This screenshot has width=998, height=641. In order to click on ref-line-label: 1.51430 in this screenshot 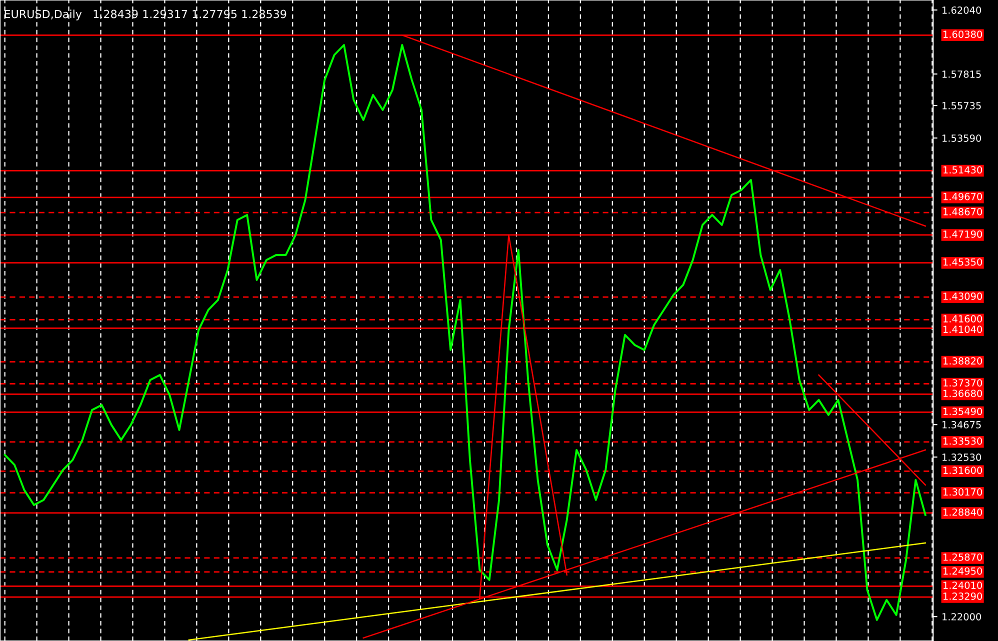, I will do `click(963, 170)`.